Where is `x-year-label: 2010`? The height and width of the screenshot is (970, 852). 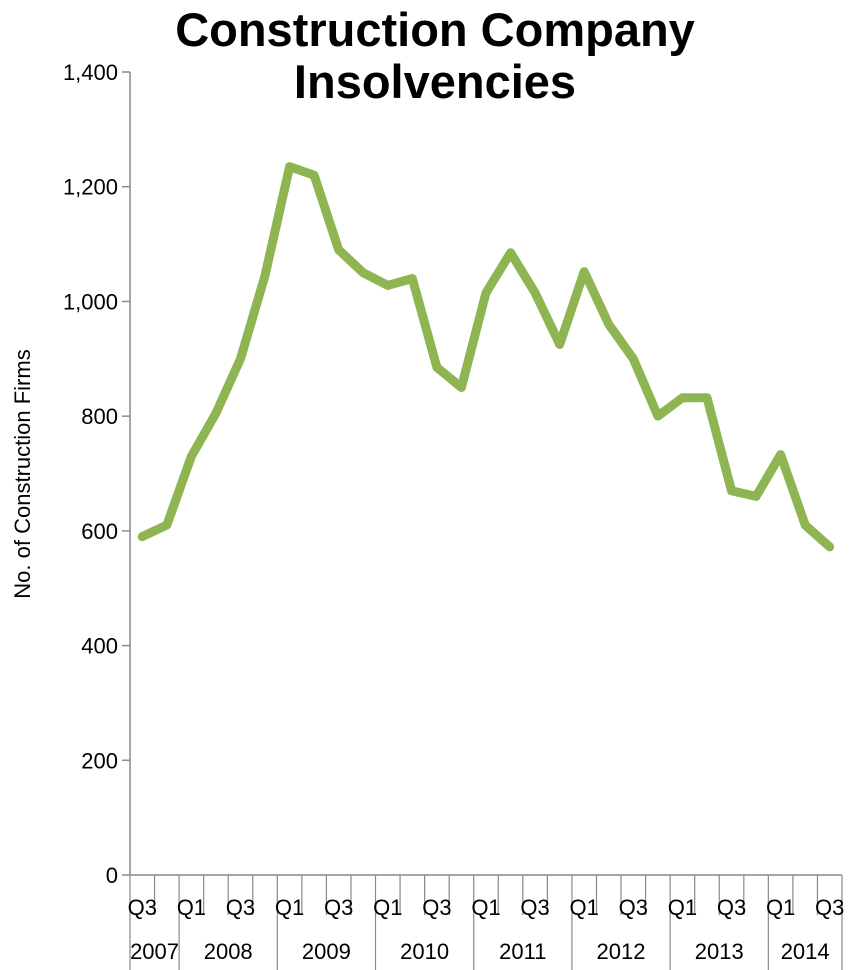
x-year-label: 2010 is located at coordinates (424, 951).